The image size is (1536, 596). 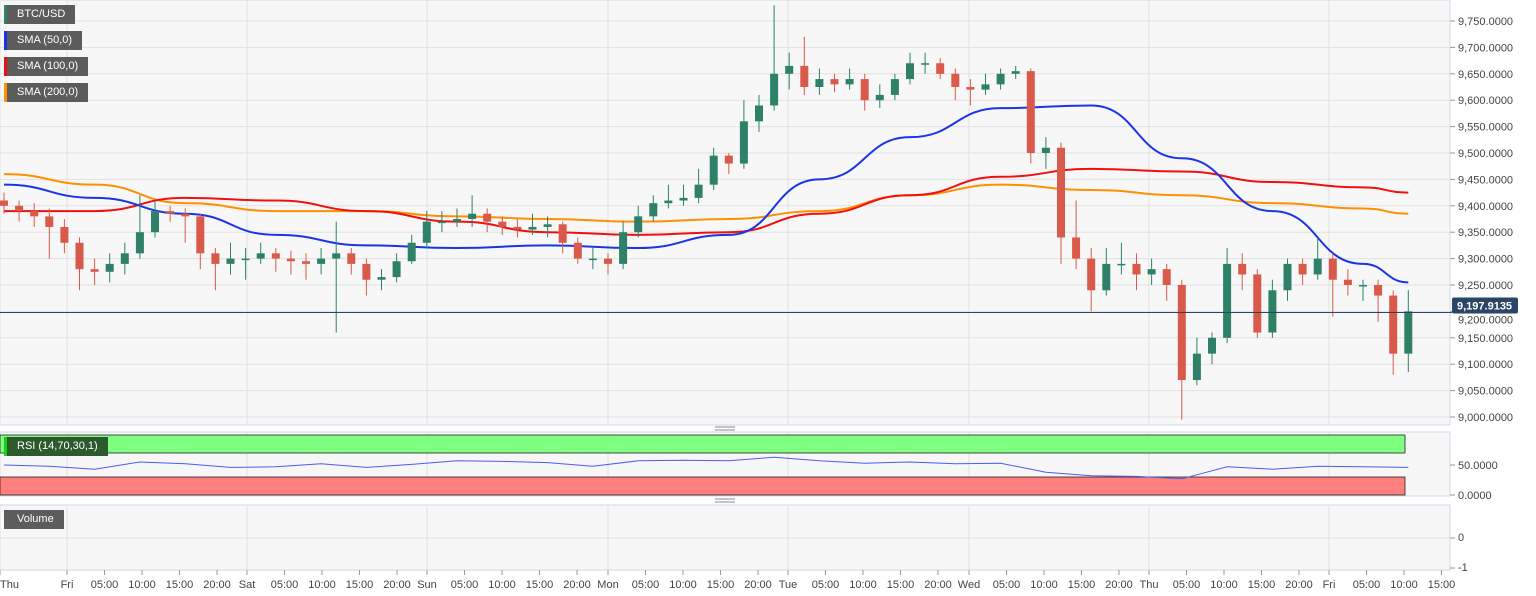 What do you see at coordinates (43, 40) in the screenshot?
I see `legend-sma50: SMA (50,0)` at bounding box center [43, 40].